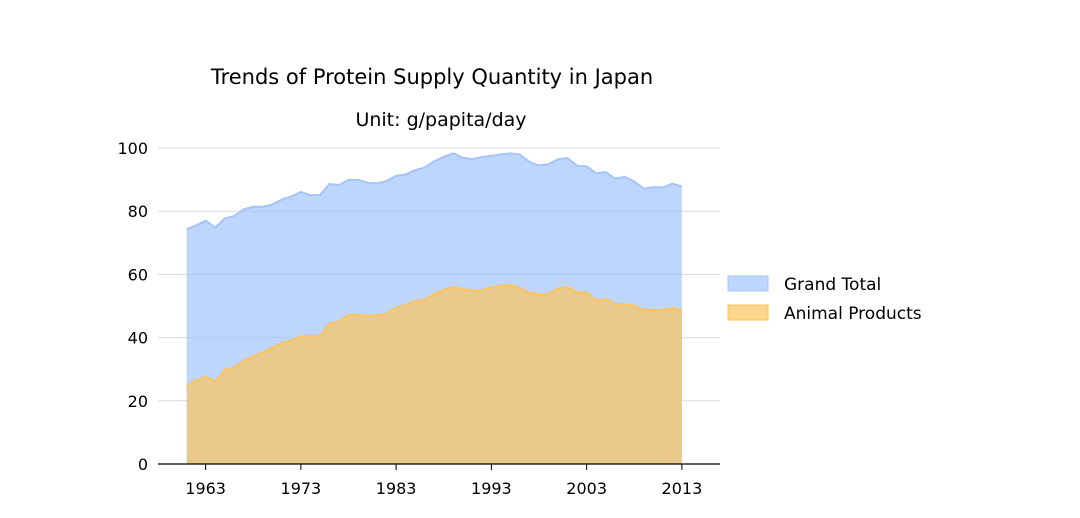 The height and width of the screenshot is (518, 1080). Describe the element at coordinates (491, 488) in the screenshot. I see `x-tick-label: 1993` at that location.